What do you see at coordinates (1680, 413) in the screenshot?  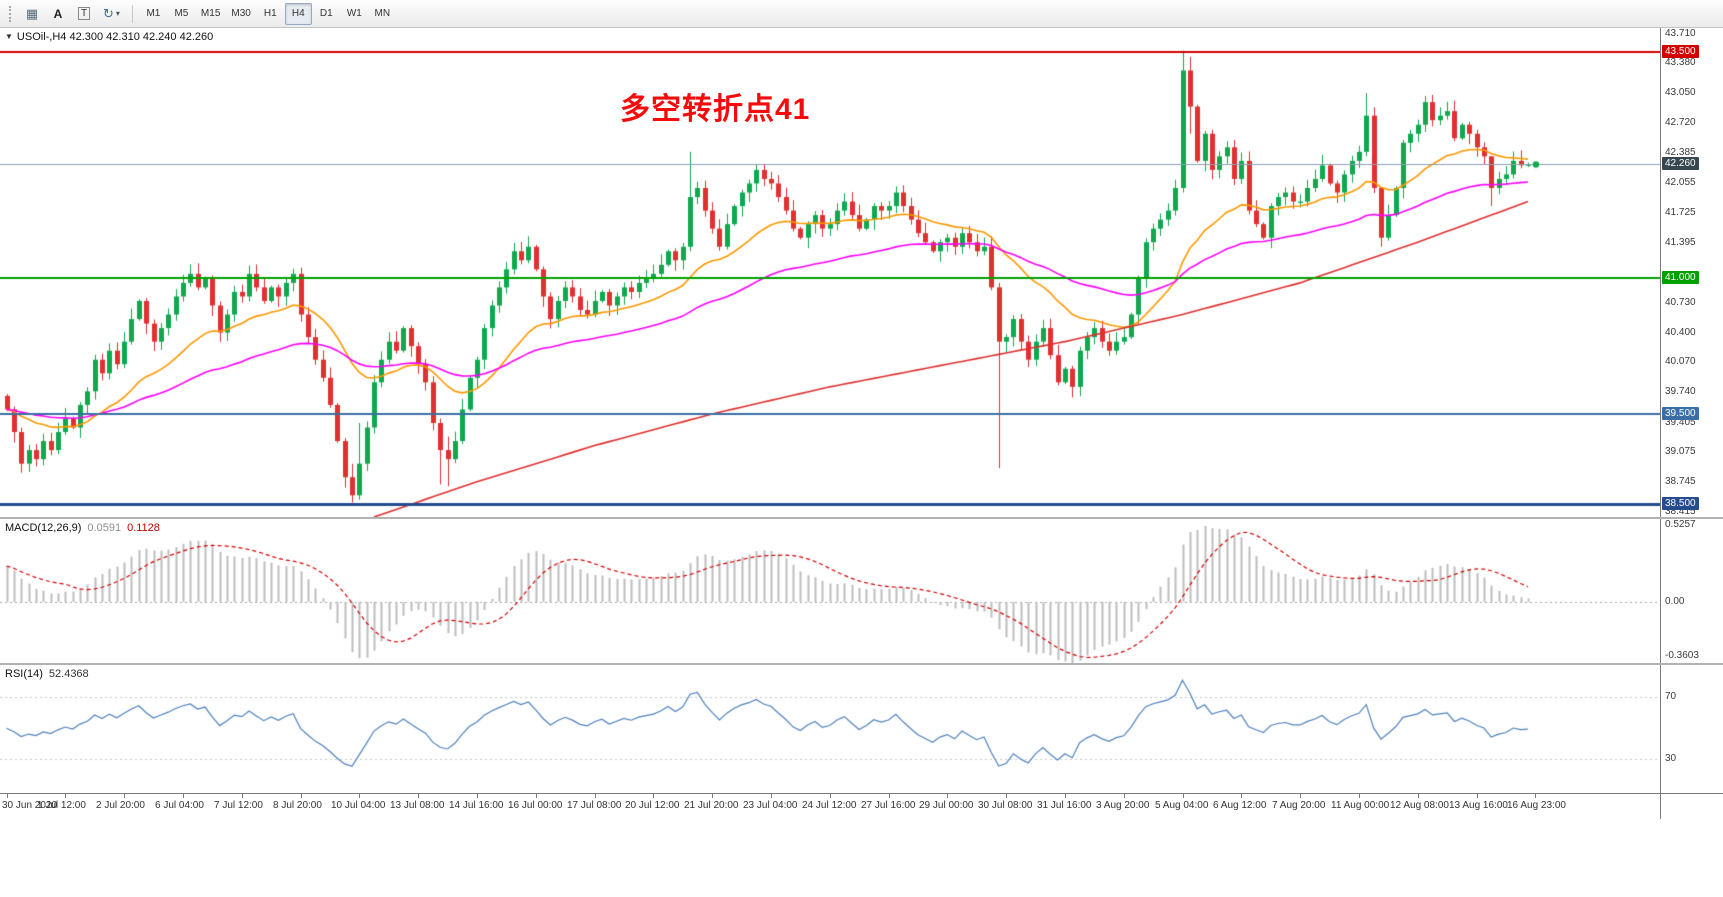 I see `level-price-badge: 39.500` at bounding box center [1680, 413].